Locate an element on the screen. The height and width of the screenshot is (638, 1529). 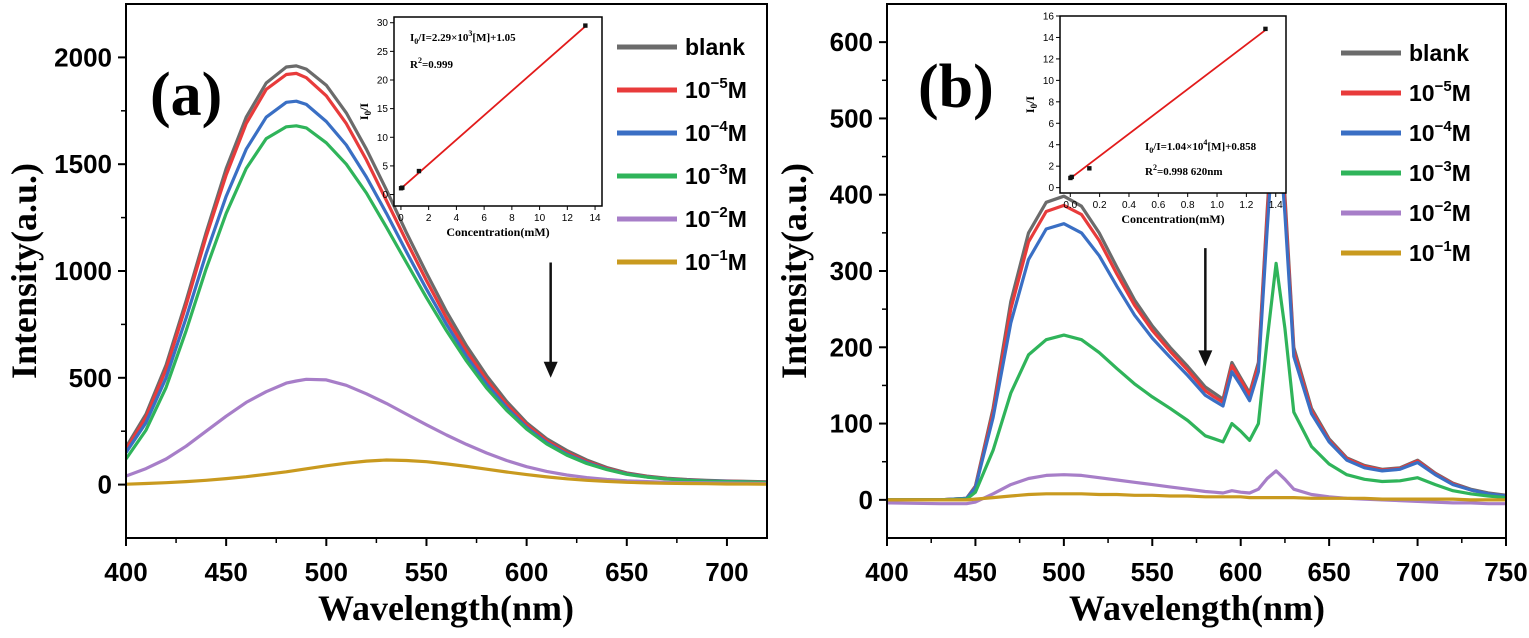
y-axis-title: Intensity(a.u.) is located at coordinates (794, 271).